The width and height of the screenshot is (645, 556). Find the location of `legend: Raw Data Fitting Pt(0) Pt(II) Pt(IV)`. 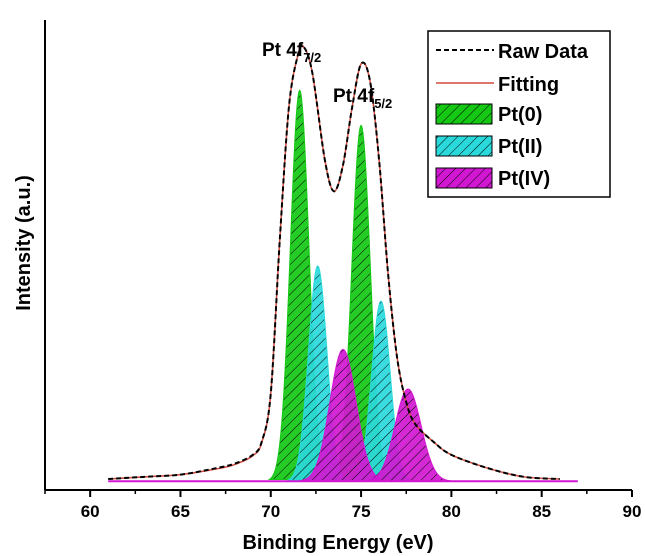

legend: Raw Data Fitting Pt(0) Pt(II) Pt(IV) is located at coordinates (519, 114).